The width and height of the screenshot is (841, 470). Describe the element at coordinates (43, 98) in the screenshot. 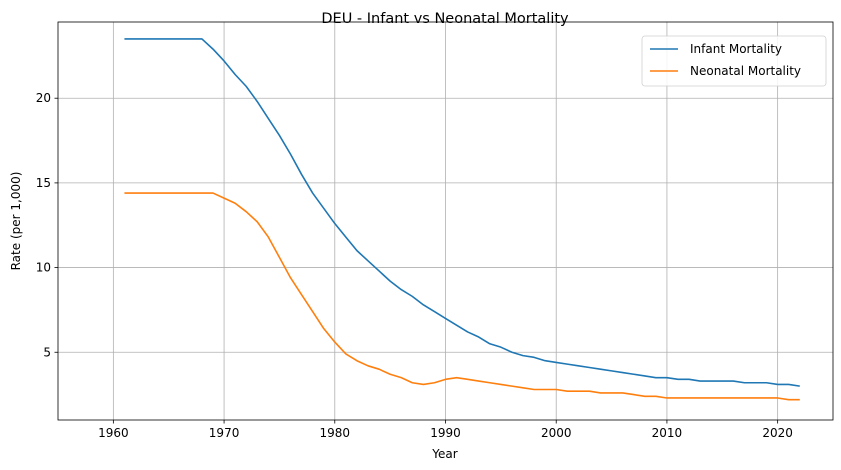

I see `y-tick-label: 20` at that location.